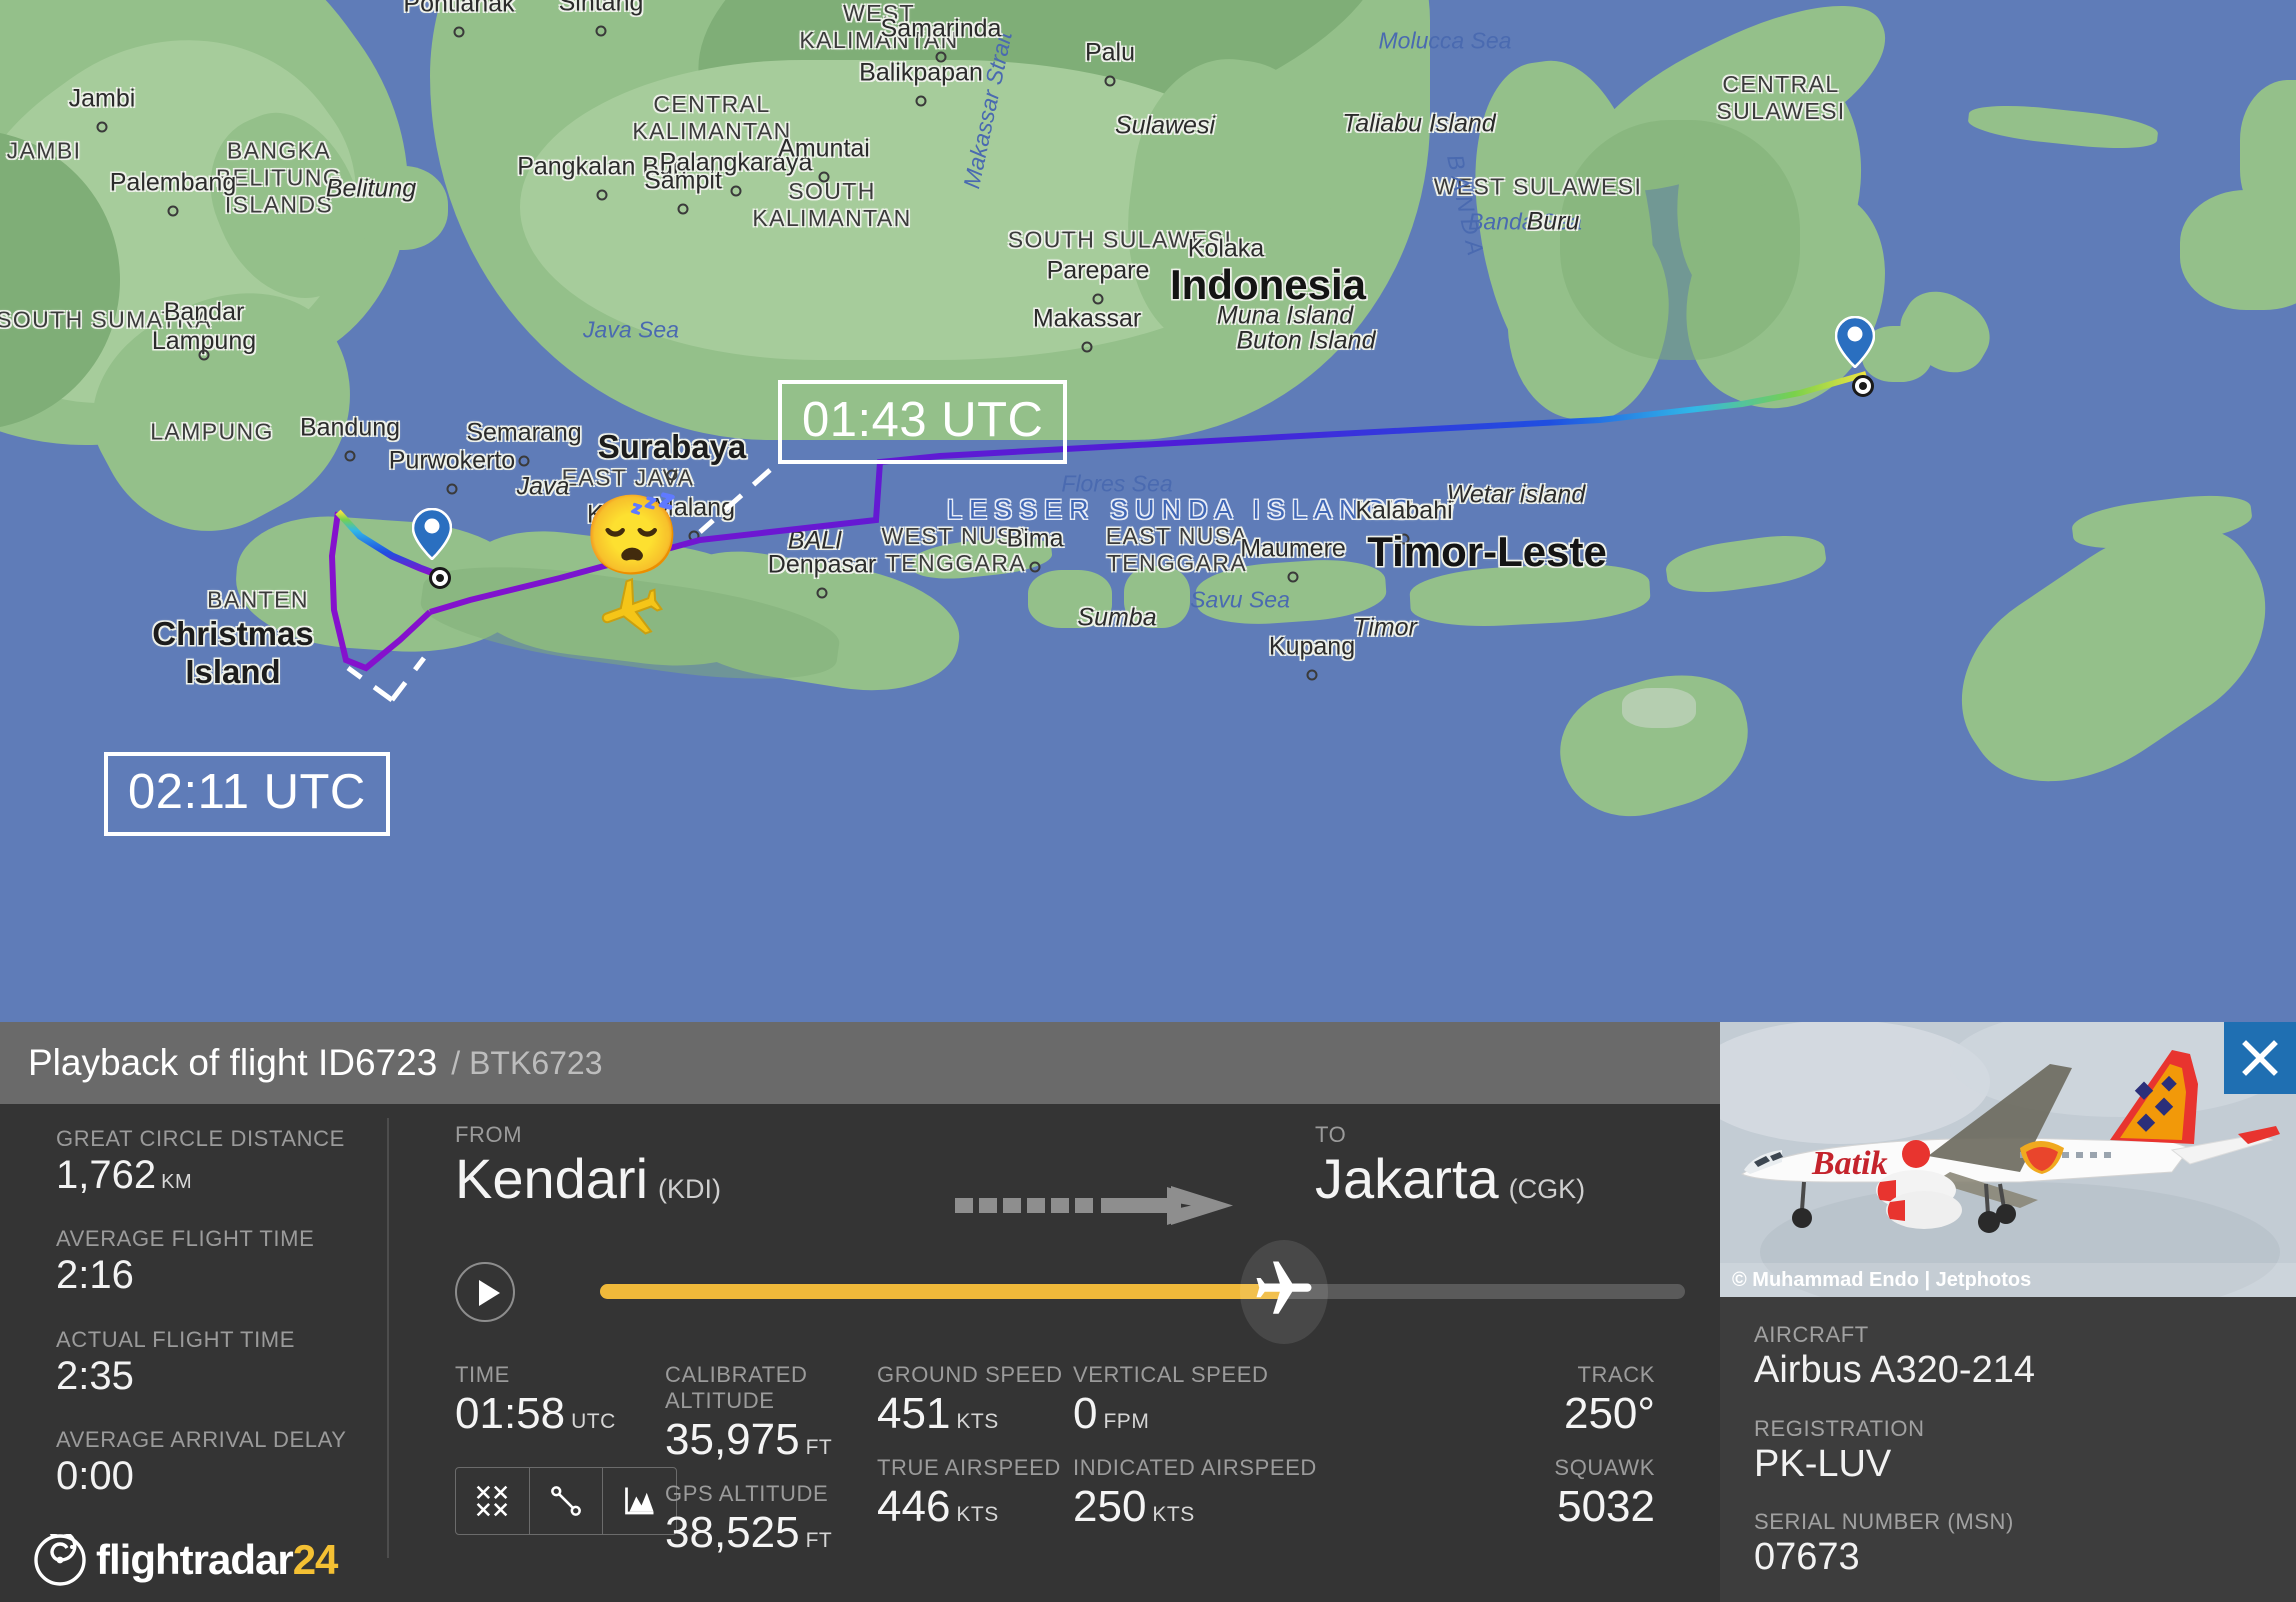  I want to click on origin-block: FROM Kendari (KDI), so click(588, 1166).